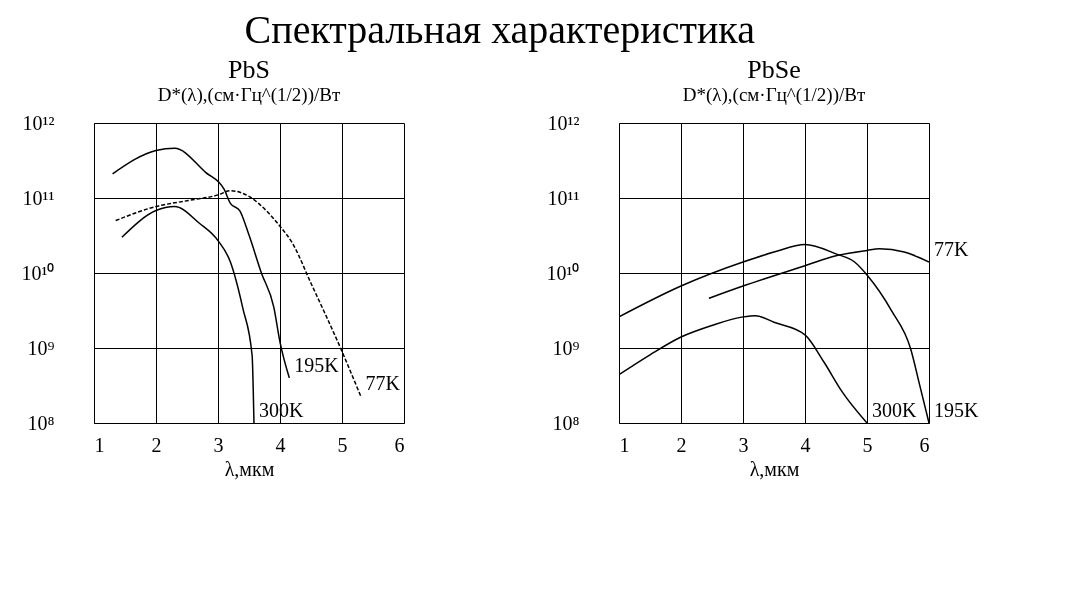 Image resolution: width=1090 pixels, height=597 pixels. Describe the element at coordinates (774, 69) in the screenshot. I see `chart-subtitle: PbSe` at that location.